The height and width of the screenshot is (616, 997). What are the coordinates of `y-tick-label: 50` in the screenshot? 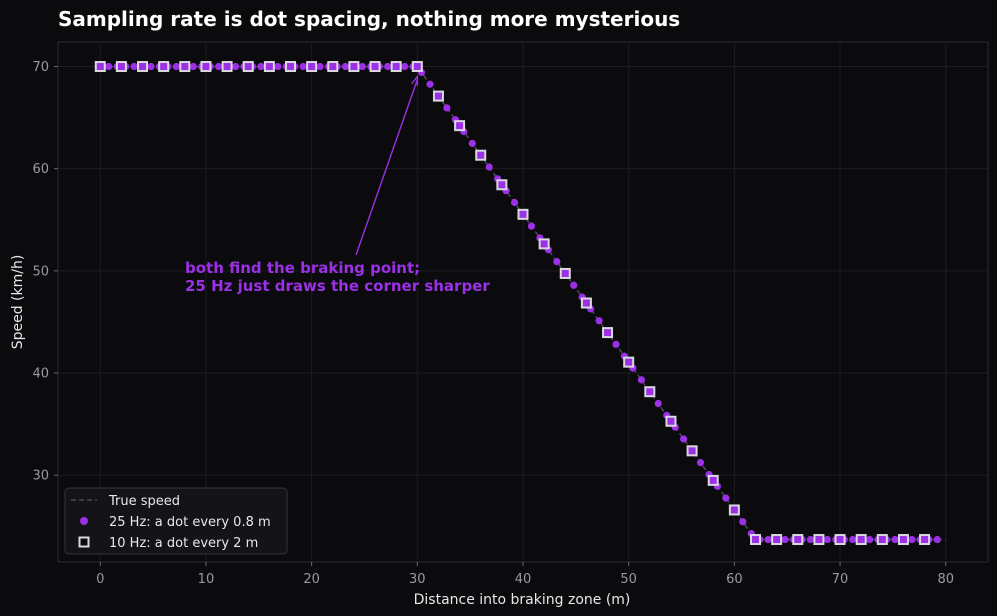 It's located at (40, 271).